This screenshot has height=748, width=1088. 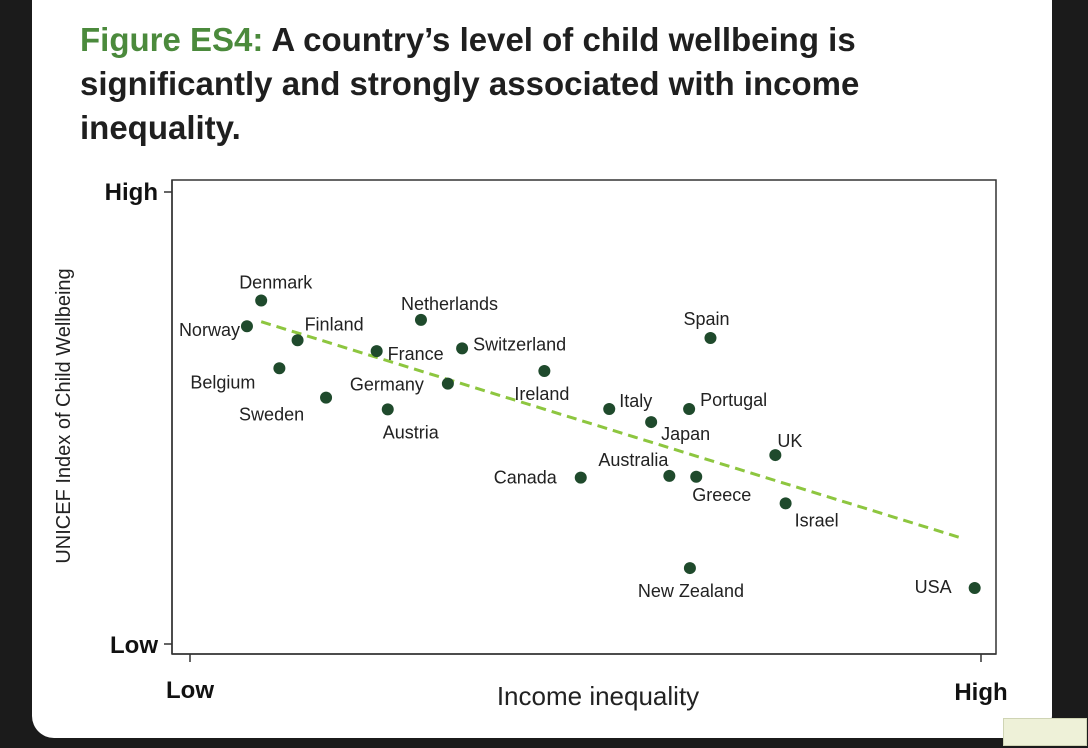 I want to click on point-label-denmark: Denmark, so click(x=276, y=282).